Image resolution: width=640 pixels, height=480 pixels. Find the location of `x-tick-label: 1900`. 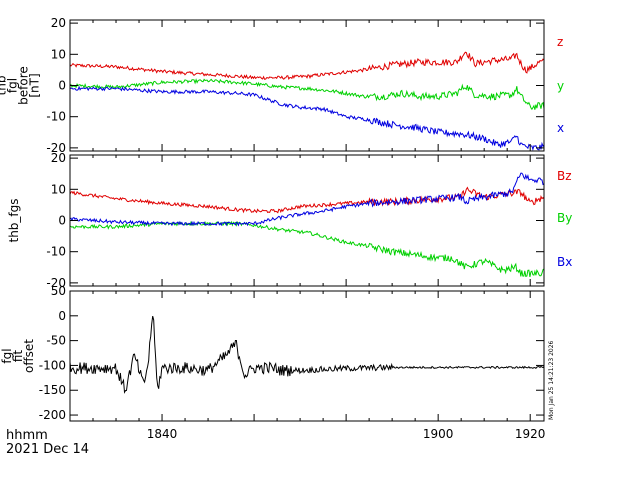

x-tick-label: 1900 is located at coordinates (438, 434).